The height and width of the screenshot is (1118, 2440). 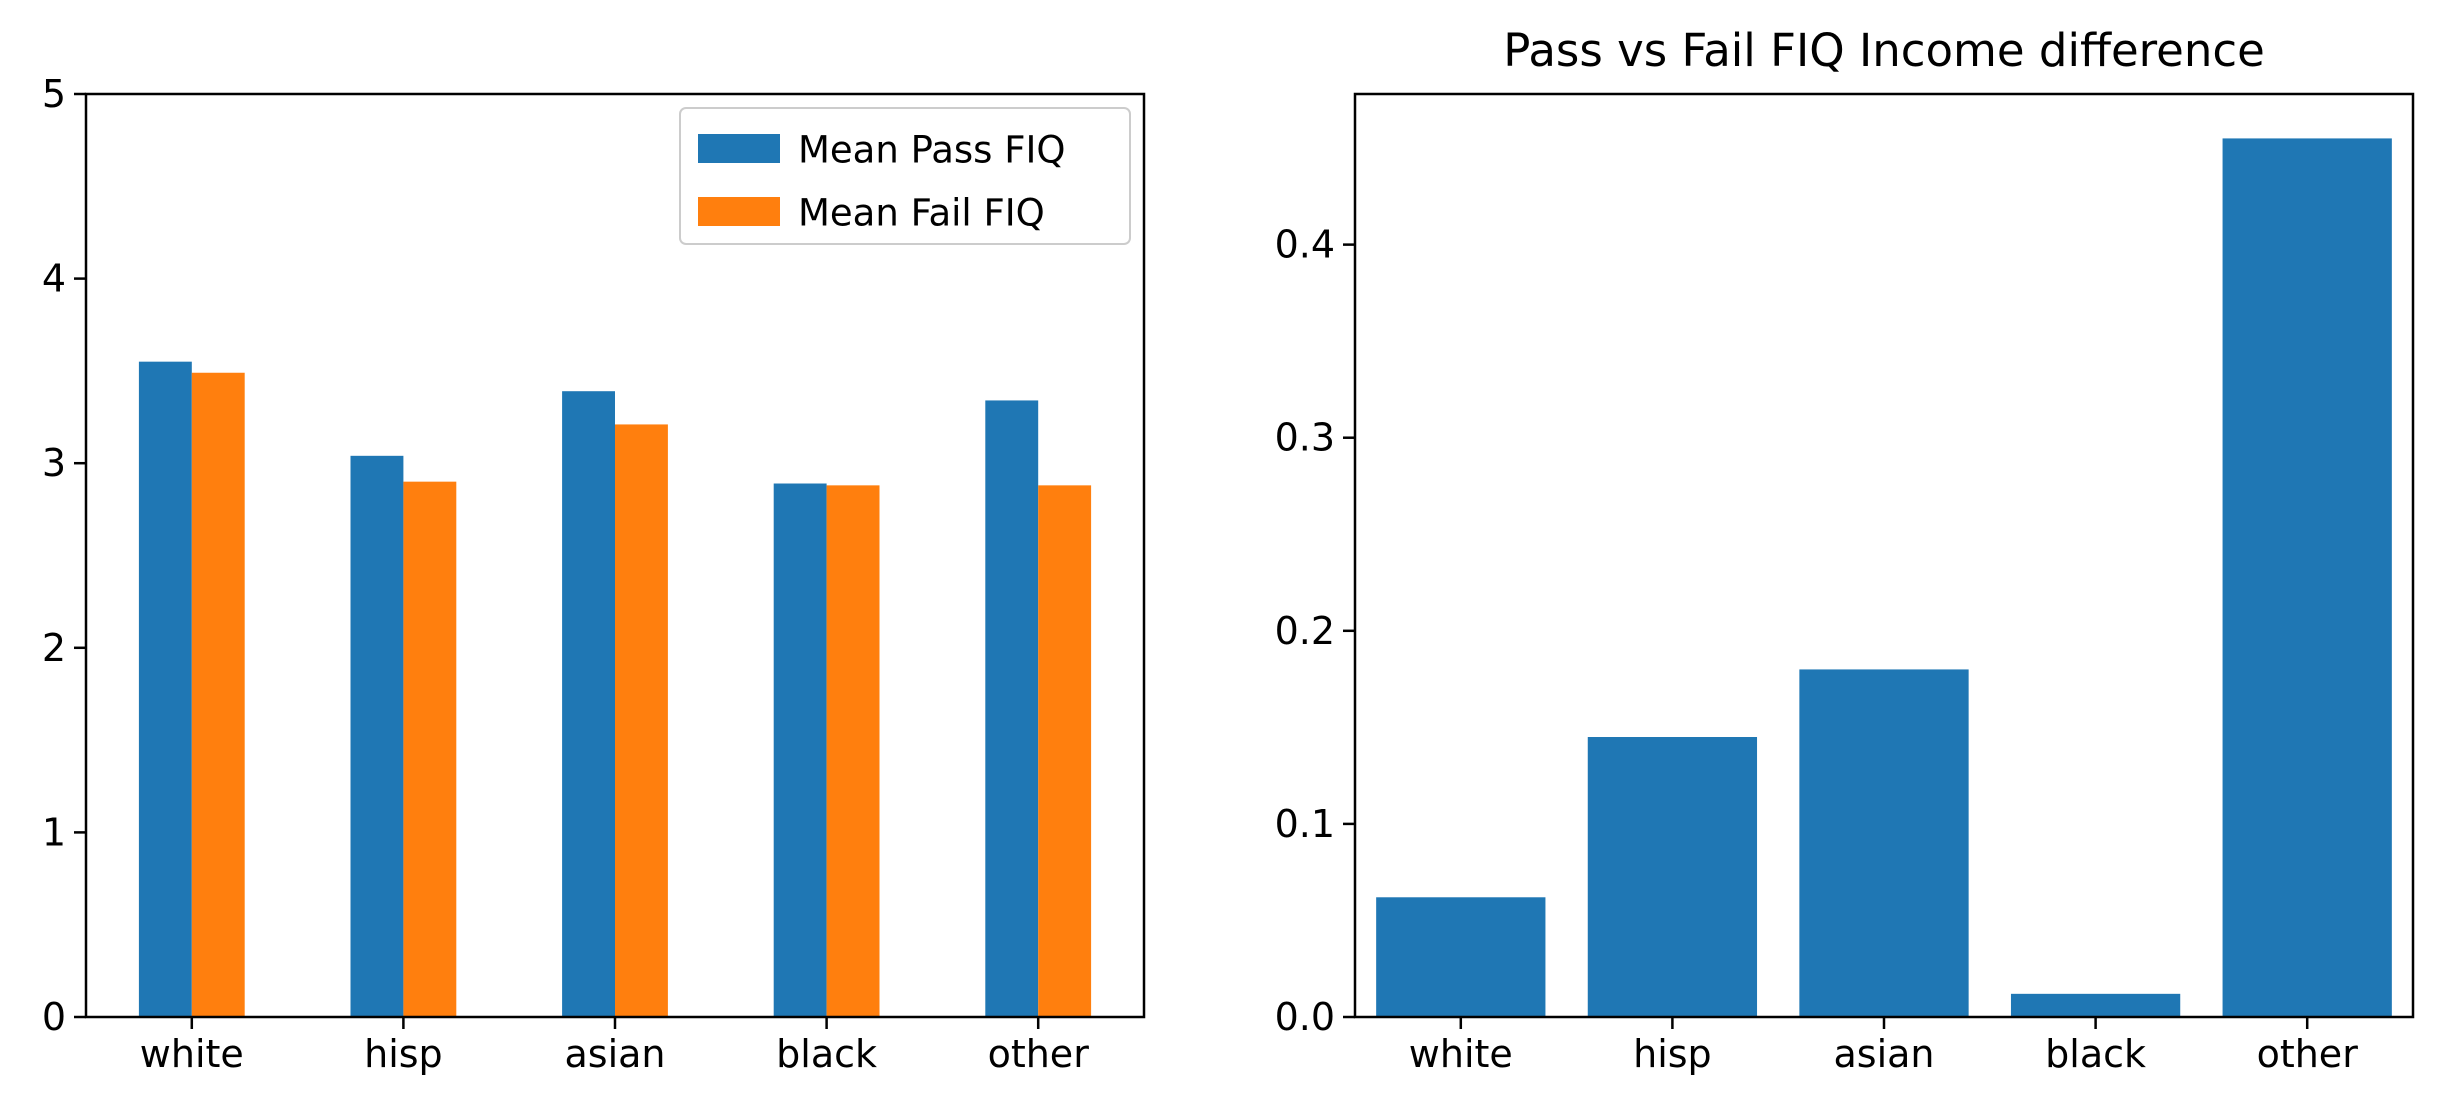 I want to click on legend-label-2: Mean Fail FIQ, so click(x=921, y=213).